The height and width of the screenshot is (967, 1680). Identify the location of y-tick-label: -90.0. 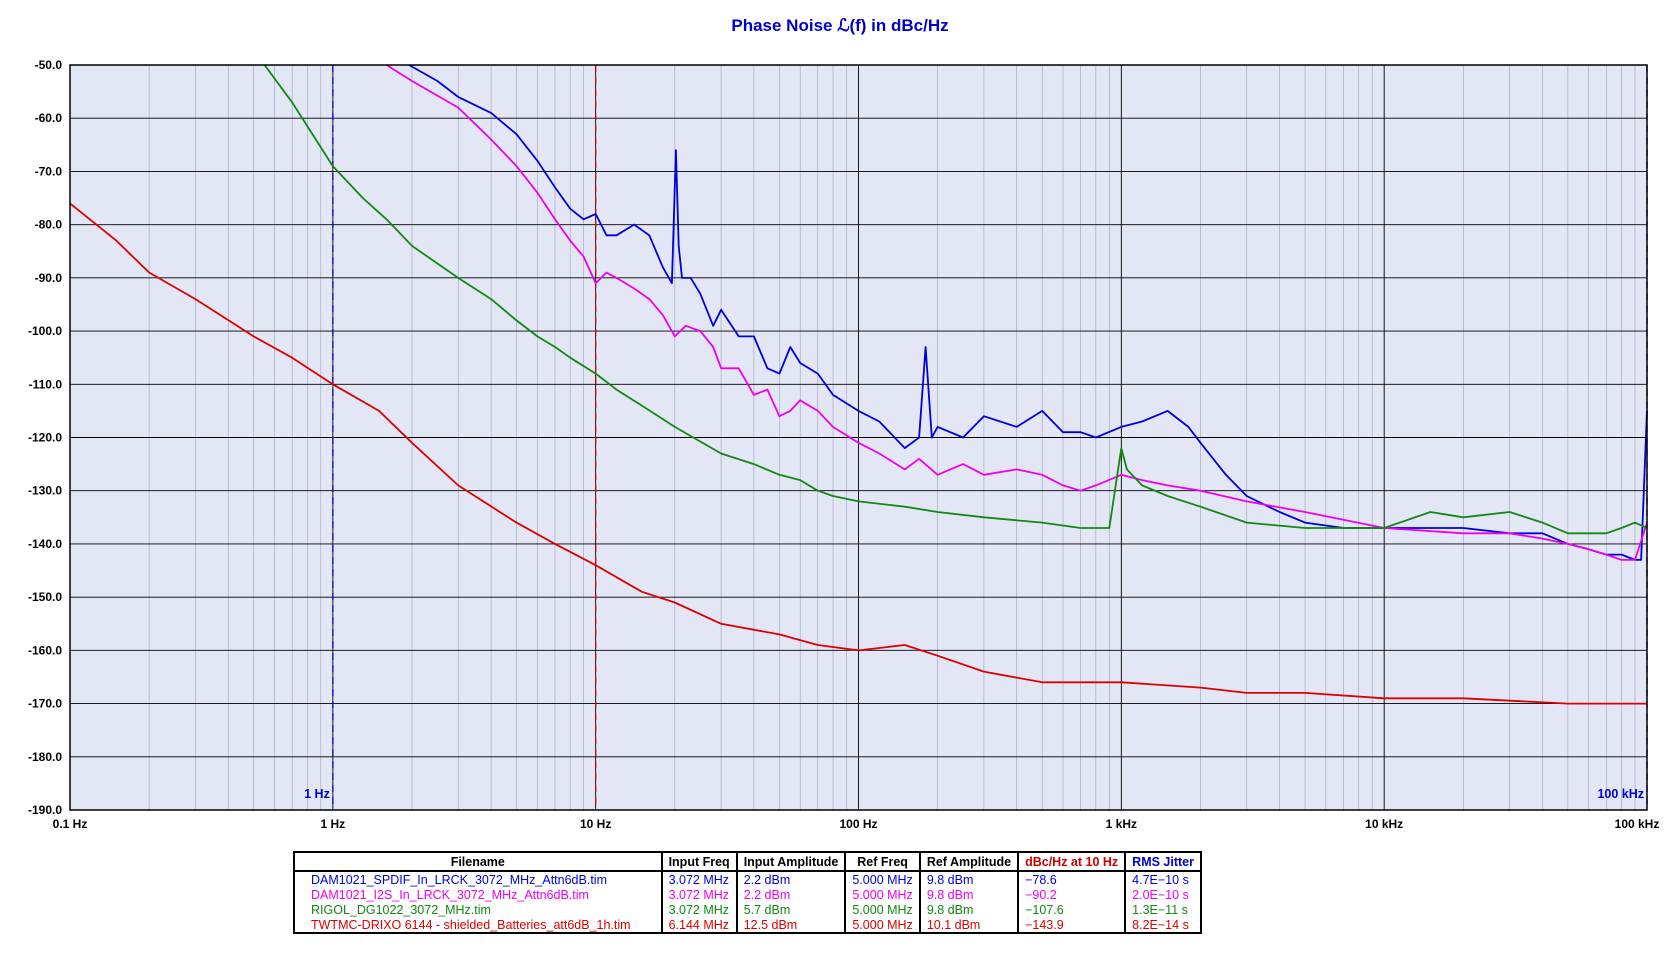
(49, 278).